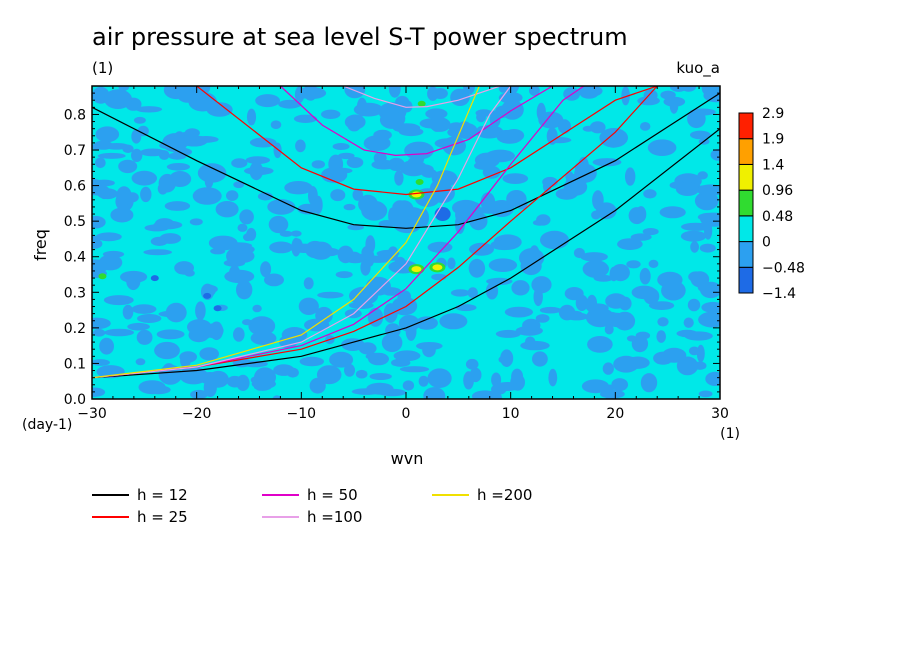  I want to click on colorbar-label: 1.9, so click(773, 140).